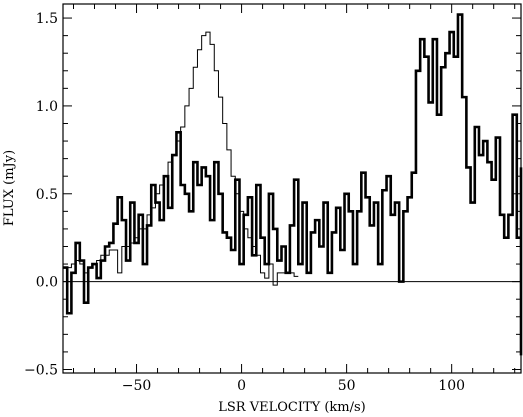  I want to click on x-tick-label: 50, so click(347, 386).